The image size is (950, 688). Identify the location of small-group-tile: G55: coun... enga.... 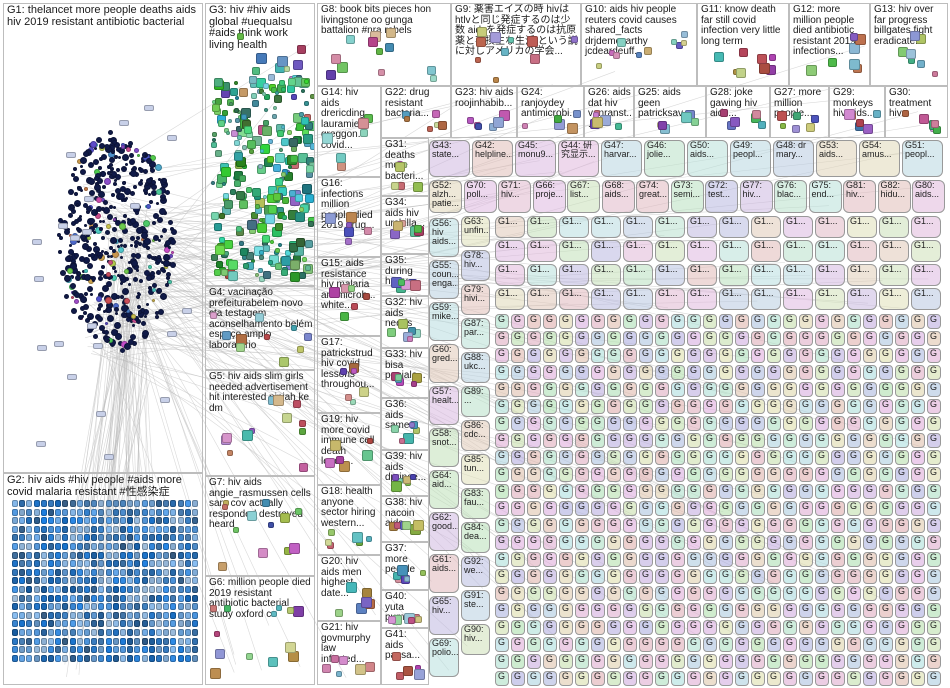
(444, 279).